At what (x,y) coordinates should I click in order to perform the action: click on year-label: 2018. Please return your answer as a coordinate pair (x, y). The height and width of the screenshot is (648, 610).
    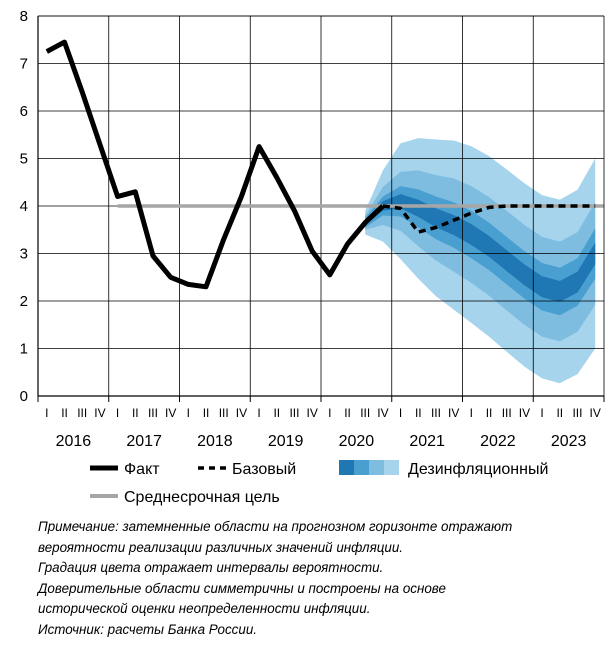
    Looking at the image, I should click on (215, 441).